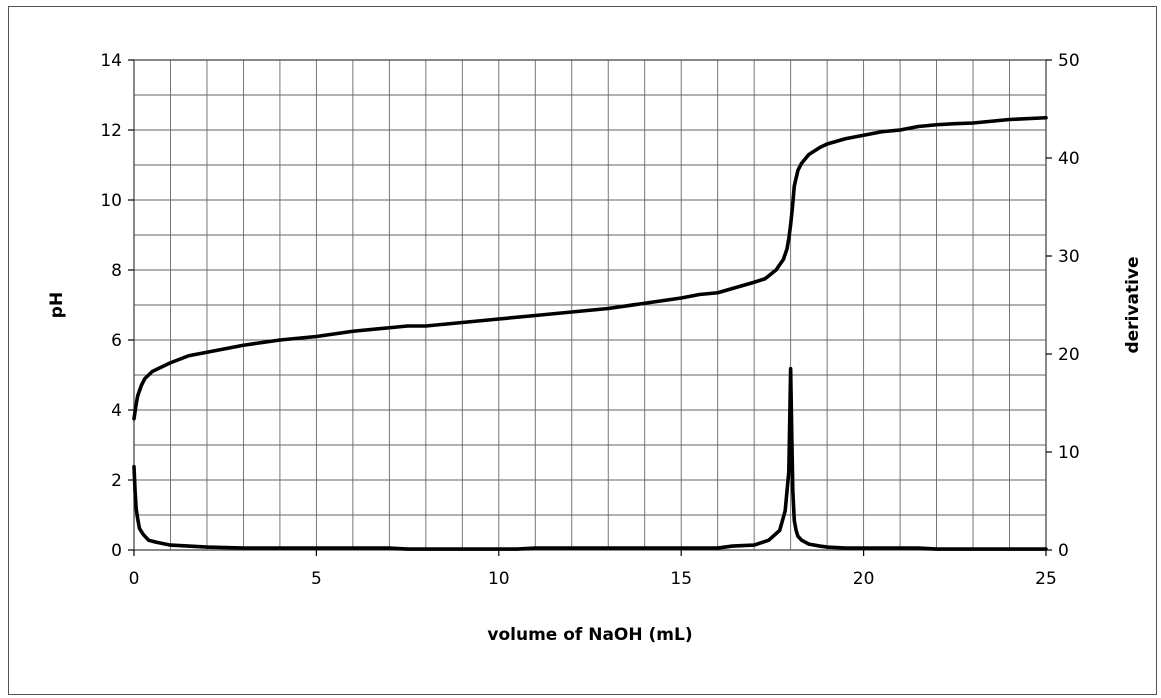 This screenshot has width=1161, height=698. I want to click on y2-axis-title: derivative, so click(1133, 304).